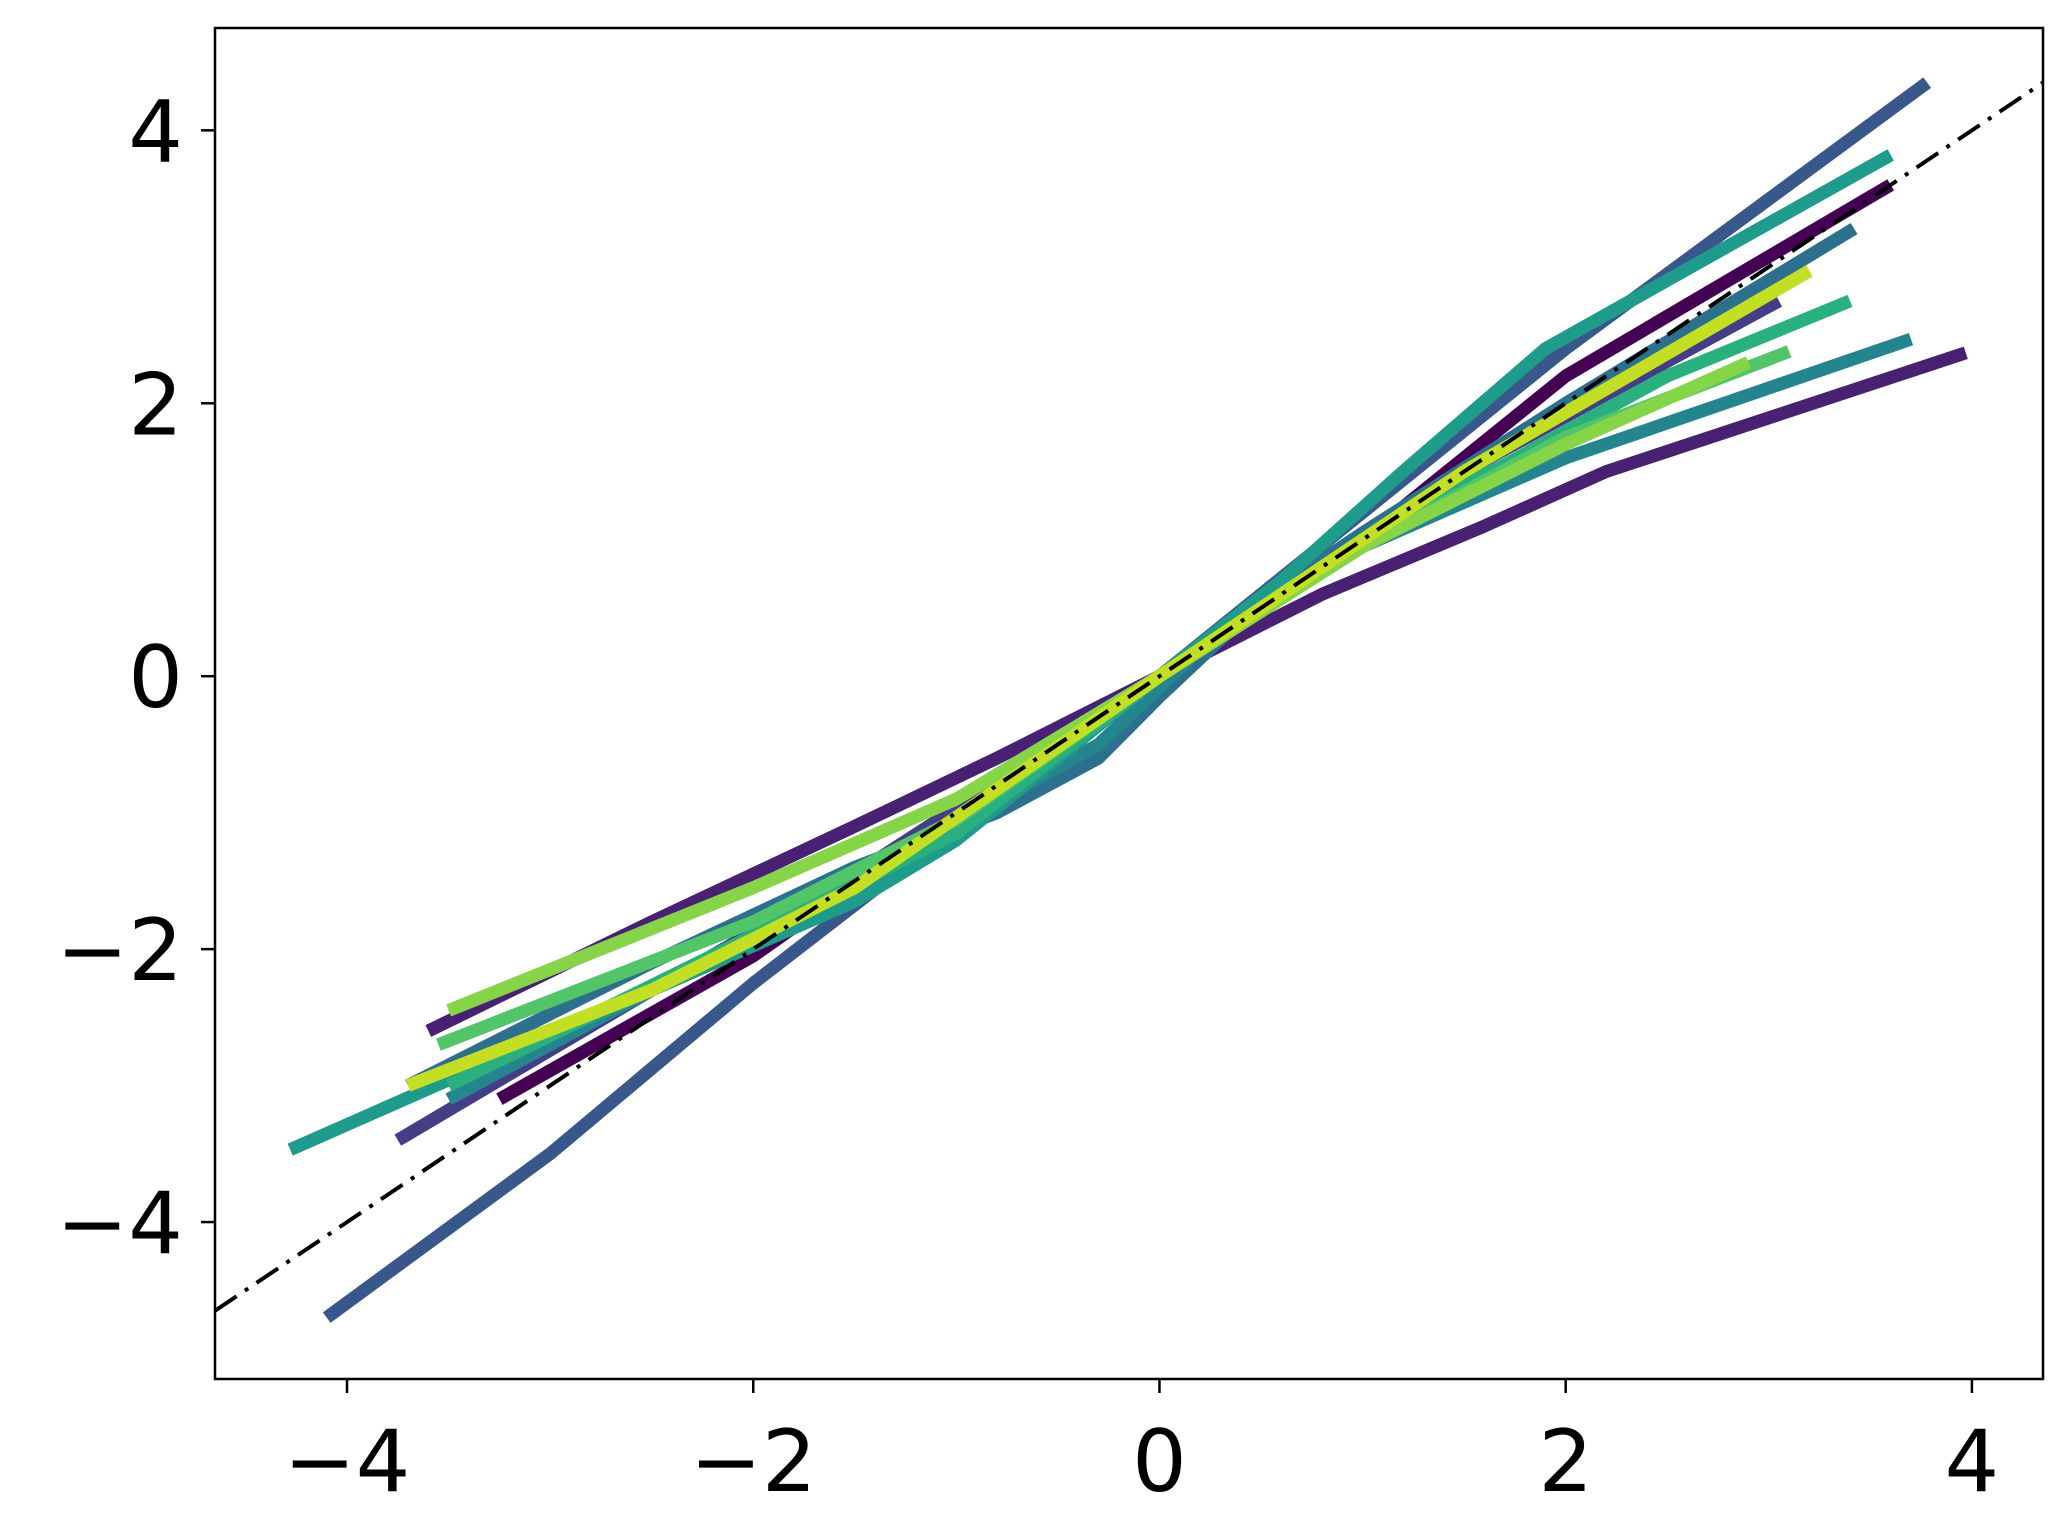 This screenshot has width=2056, height=1529. Describe the element at coordinates (155, 405) in the screenshot. I see `y-tick-label: 2` at that location.